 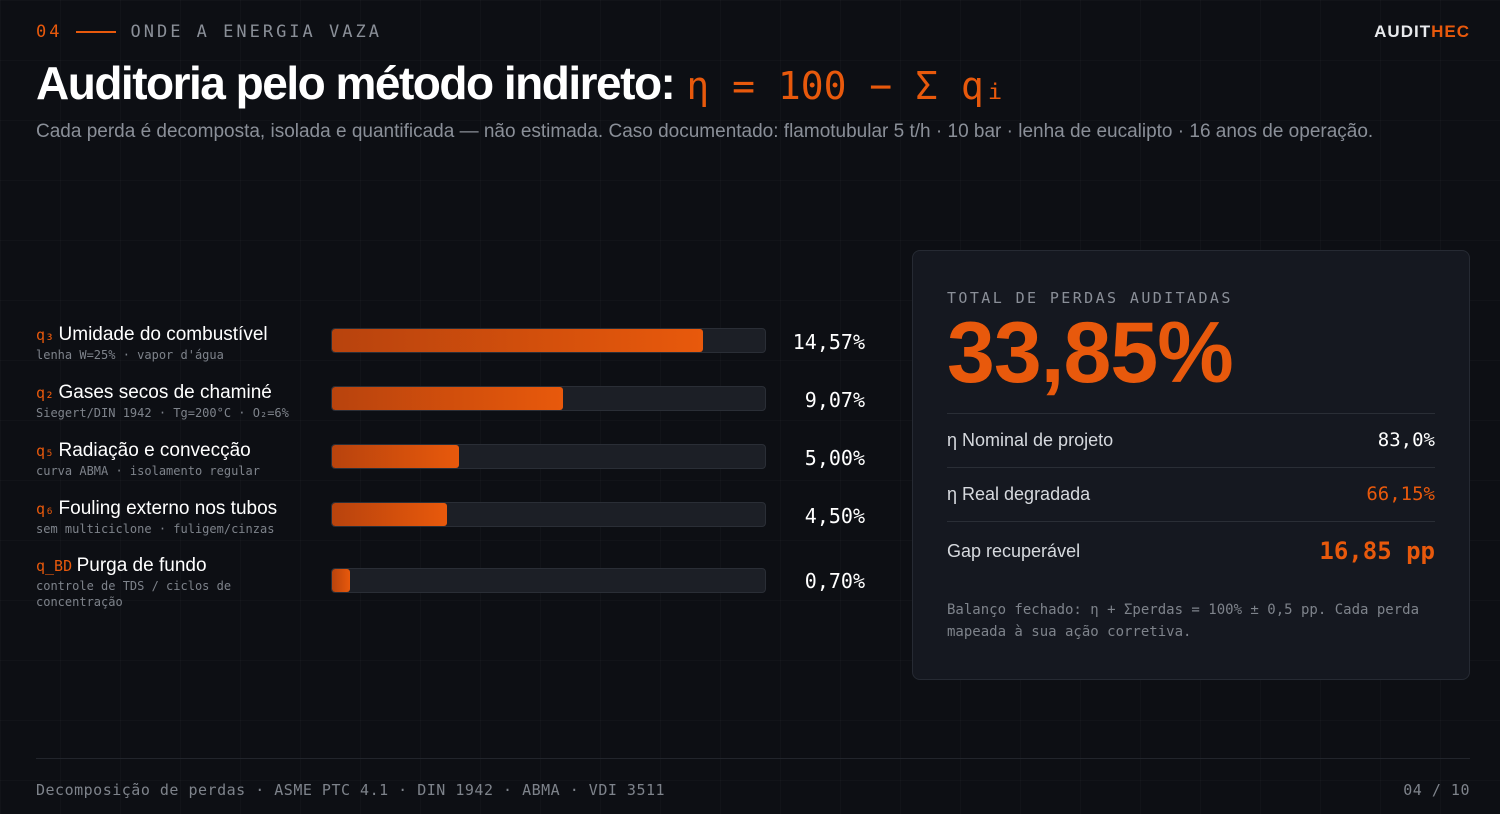 What do you see at coordinates (1191, 440) in the screenshot?
I see `nominal-efficiency-row: η Nominal de projeto 83,0%` at bounding box center [1191, 440].